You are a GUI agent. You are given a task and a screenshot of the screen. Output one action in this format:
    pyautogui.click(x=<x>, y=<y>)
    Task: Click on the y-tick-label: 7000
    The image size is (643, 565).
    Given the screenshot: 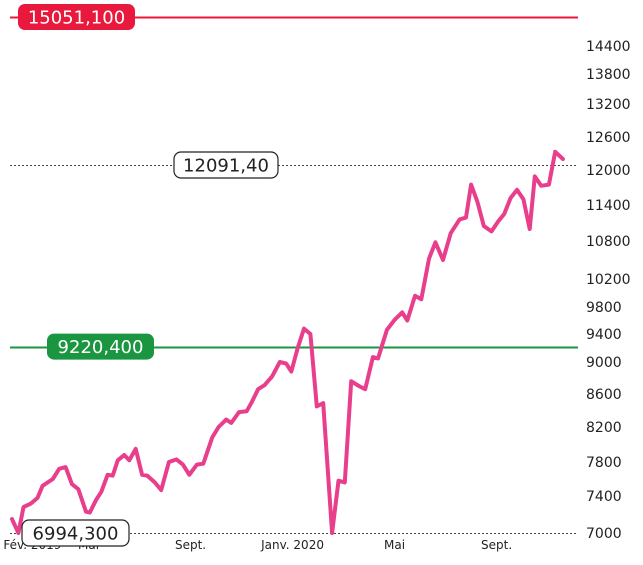 What is the action you would take?
    pyautogui.click(x=604, y=534)
    